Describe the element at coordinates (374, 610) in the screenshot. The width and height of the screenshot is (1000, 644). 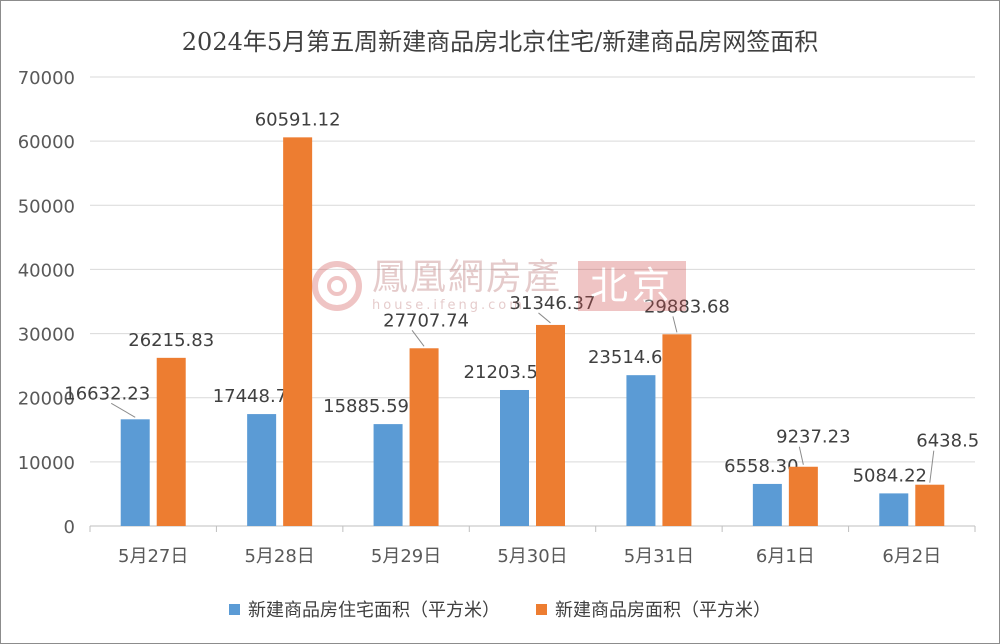
I see `legend-label-residential: 新建商品房住宅面积（平方米）` at that location.